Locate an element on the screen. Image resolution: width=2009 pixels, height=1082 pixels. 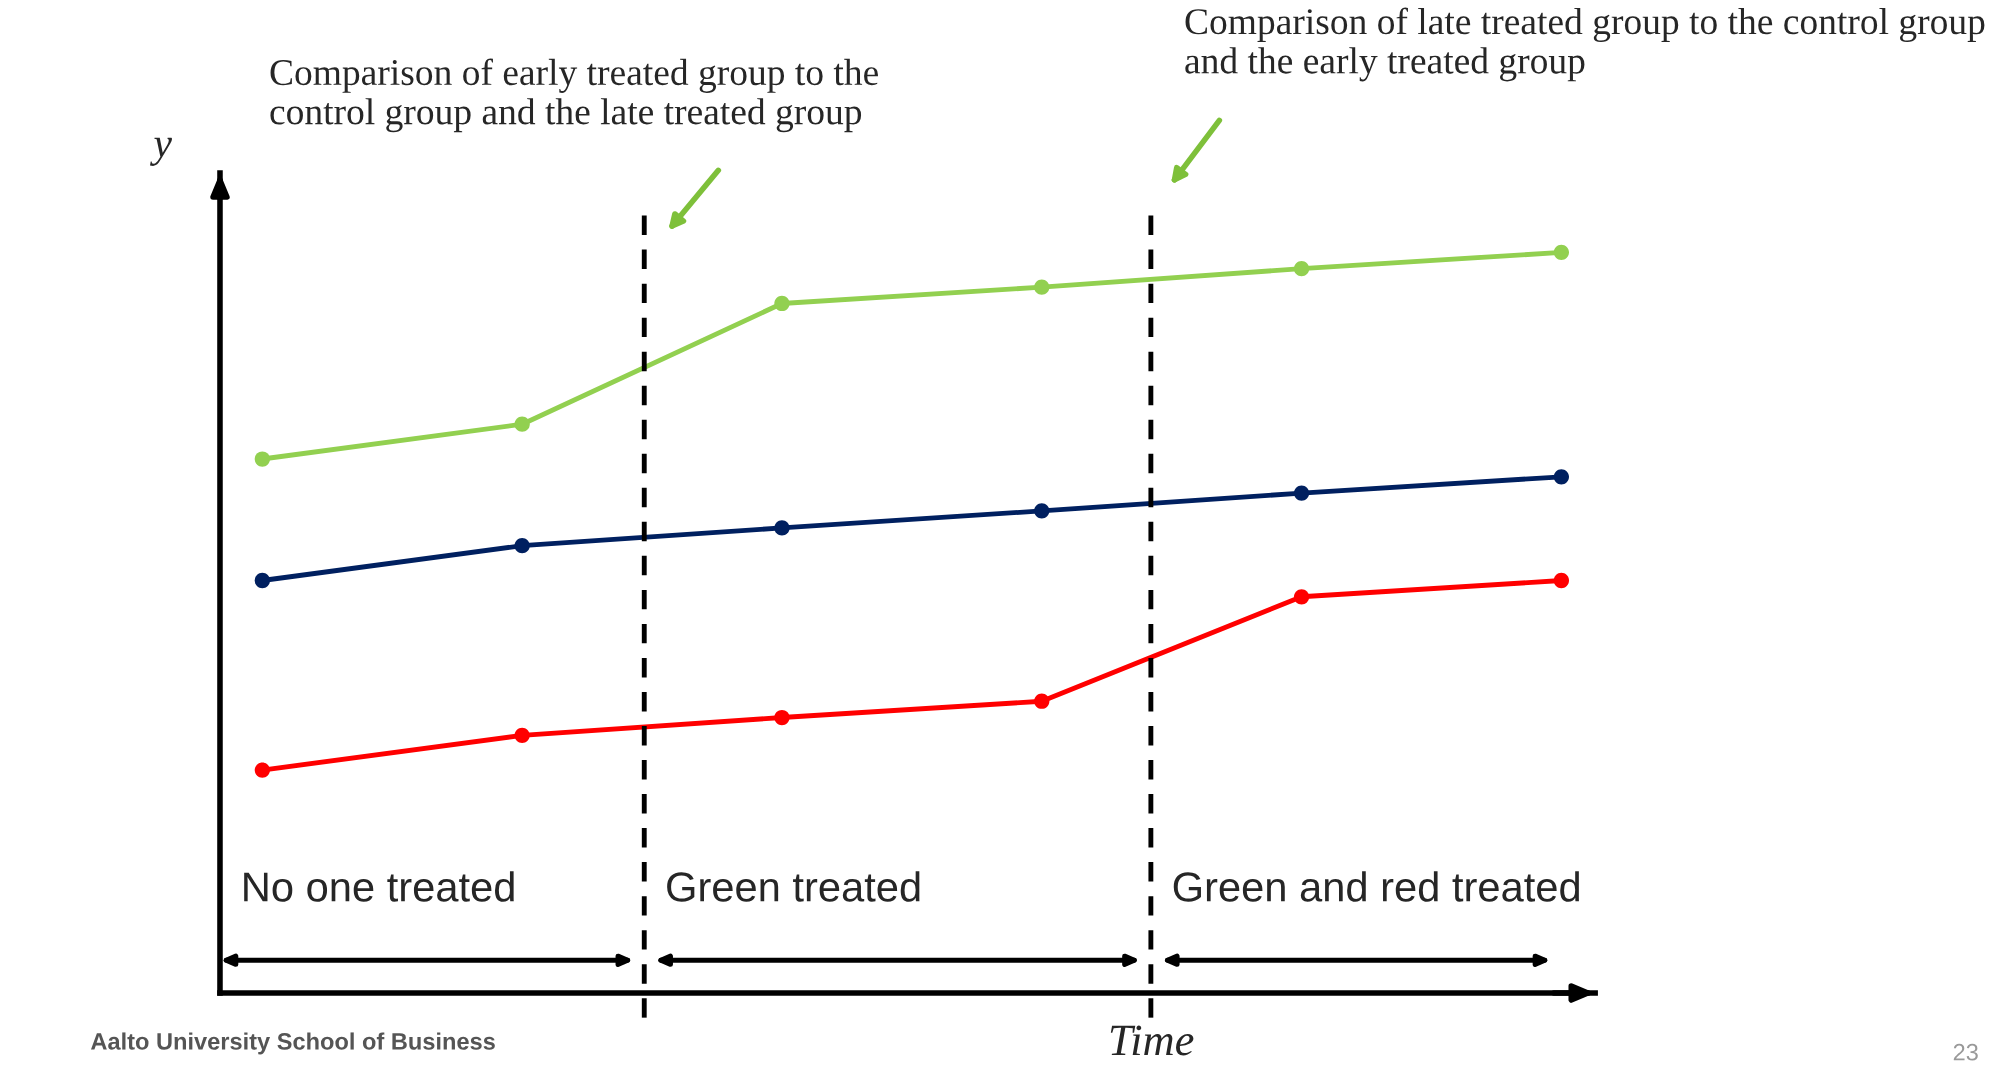
text: Comparison of early treated group to the control group and the late treated group is located at coordinates (574, 95).